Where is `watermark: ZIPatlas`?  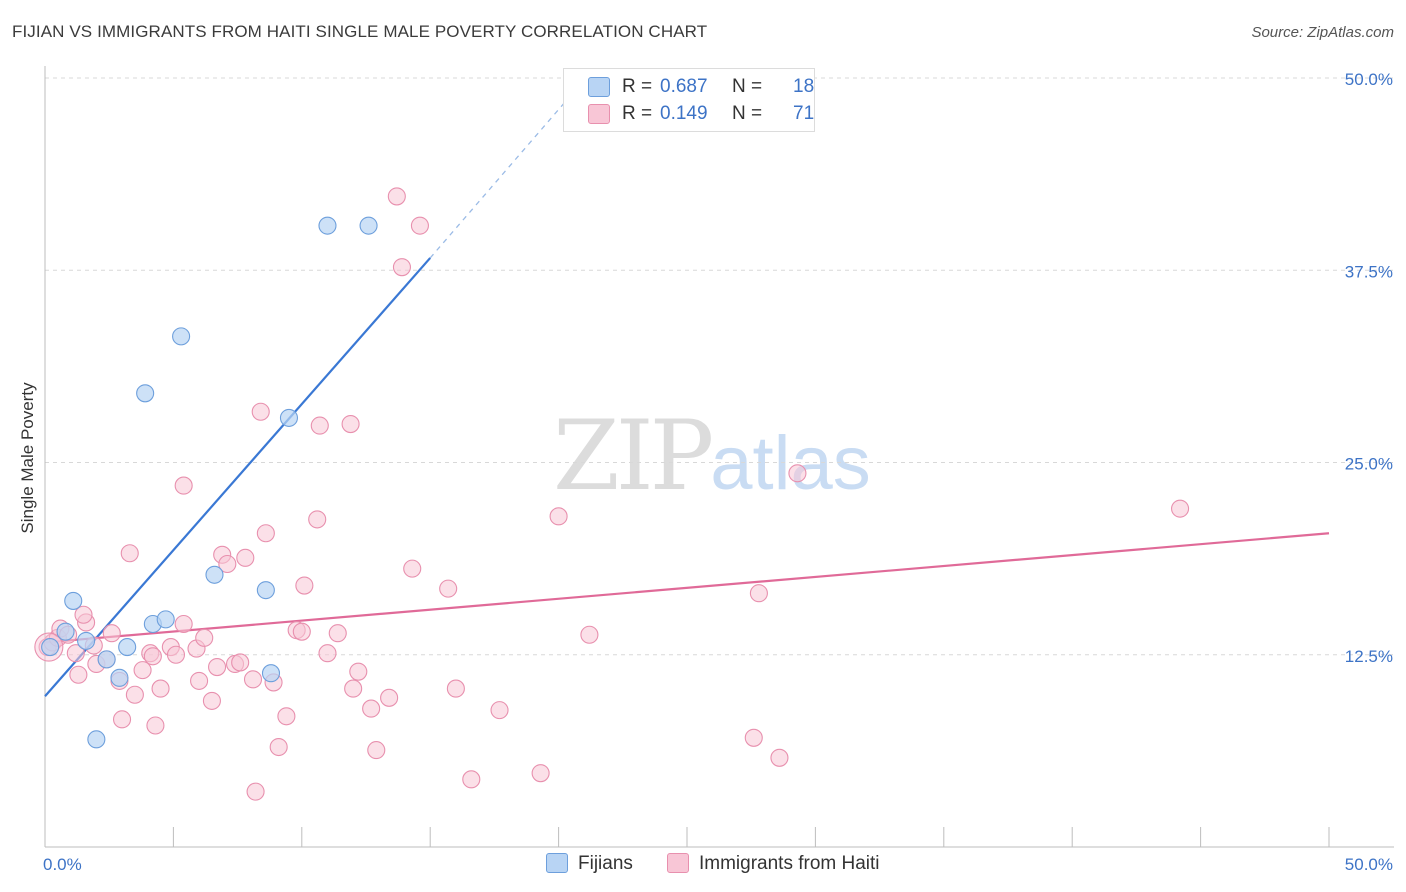
watermark: ZIPatlas is located at coordinates (712, 456).